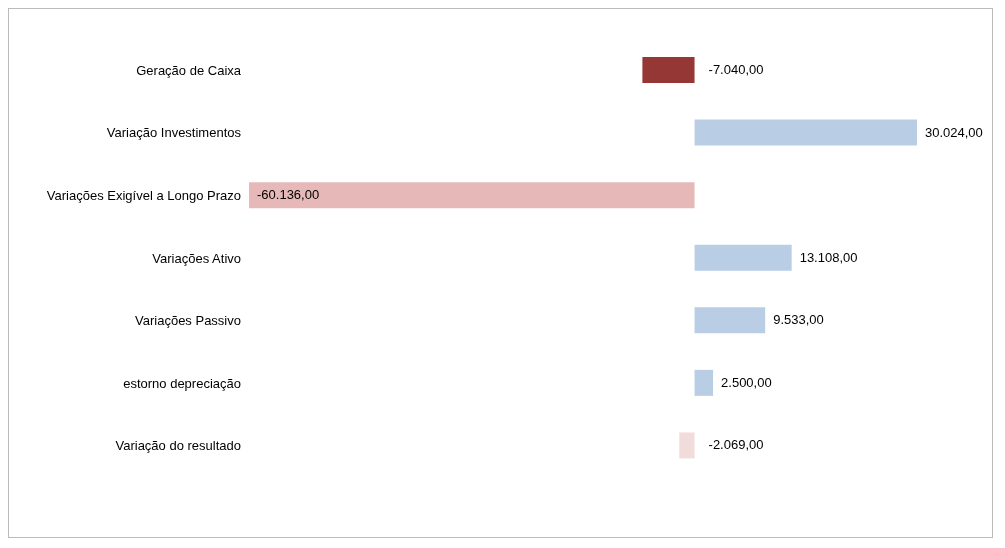 This screenshot has width=1005, height=548. I want to click on y-tick-label: Variações Ativo, so click(196, 258).